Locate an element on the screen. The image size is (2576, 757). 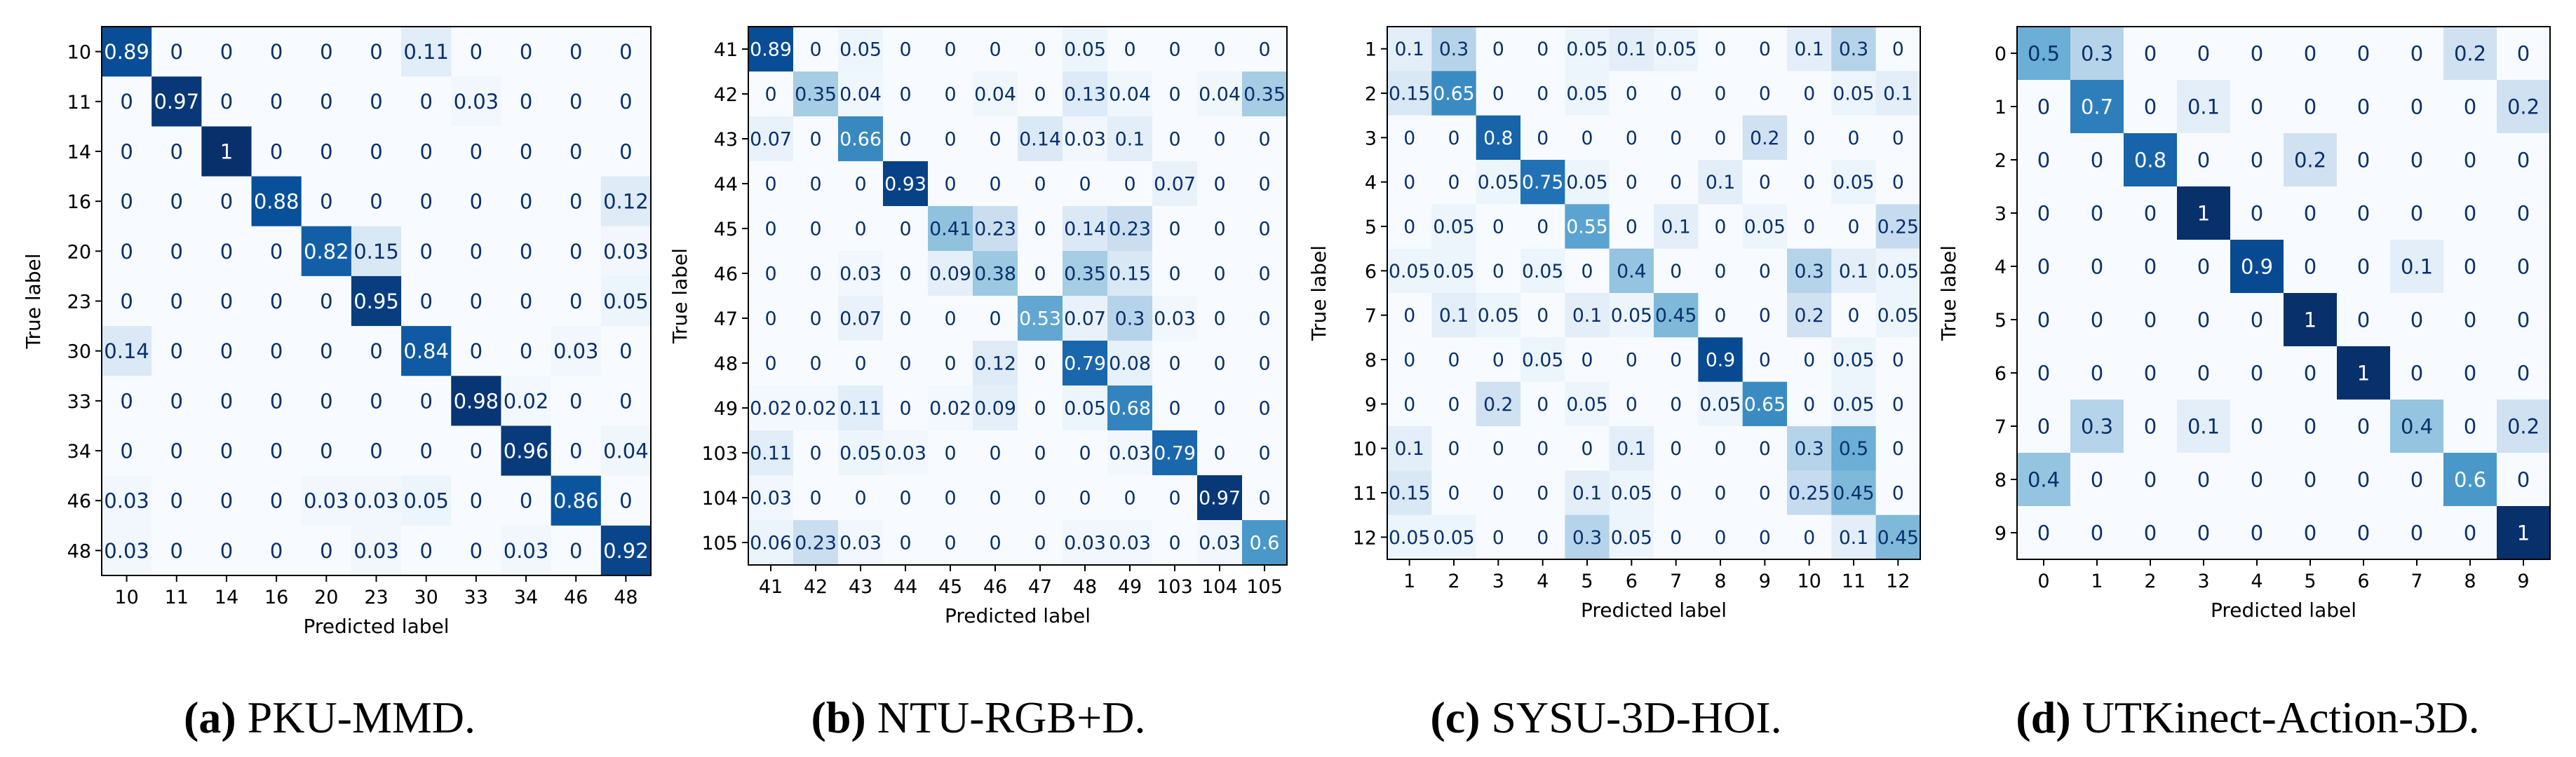
cell-value-label: 0.07 is located at coordinates (1175, 185).